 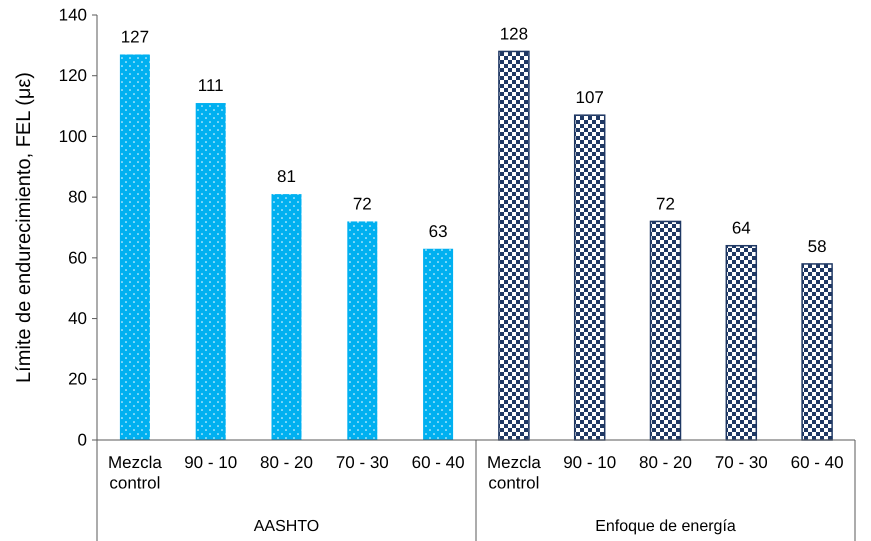 I want to click on y-tick-label: 60, so click(x=77, y=258).